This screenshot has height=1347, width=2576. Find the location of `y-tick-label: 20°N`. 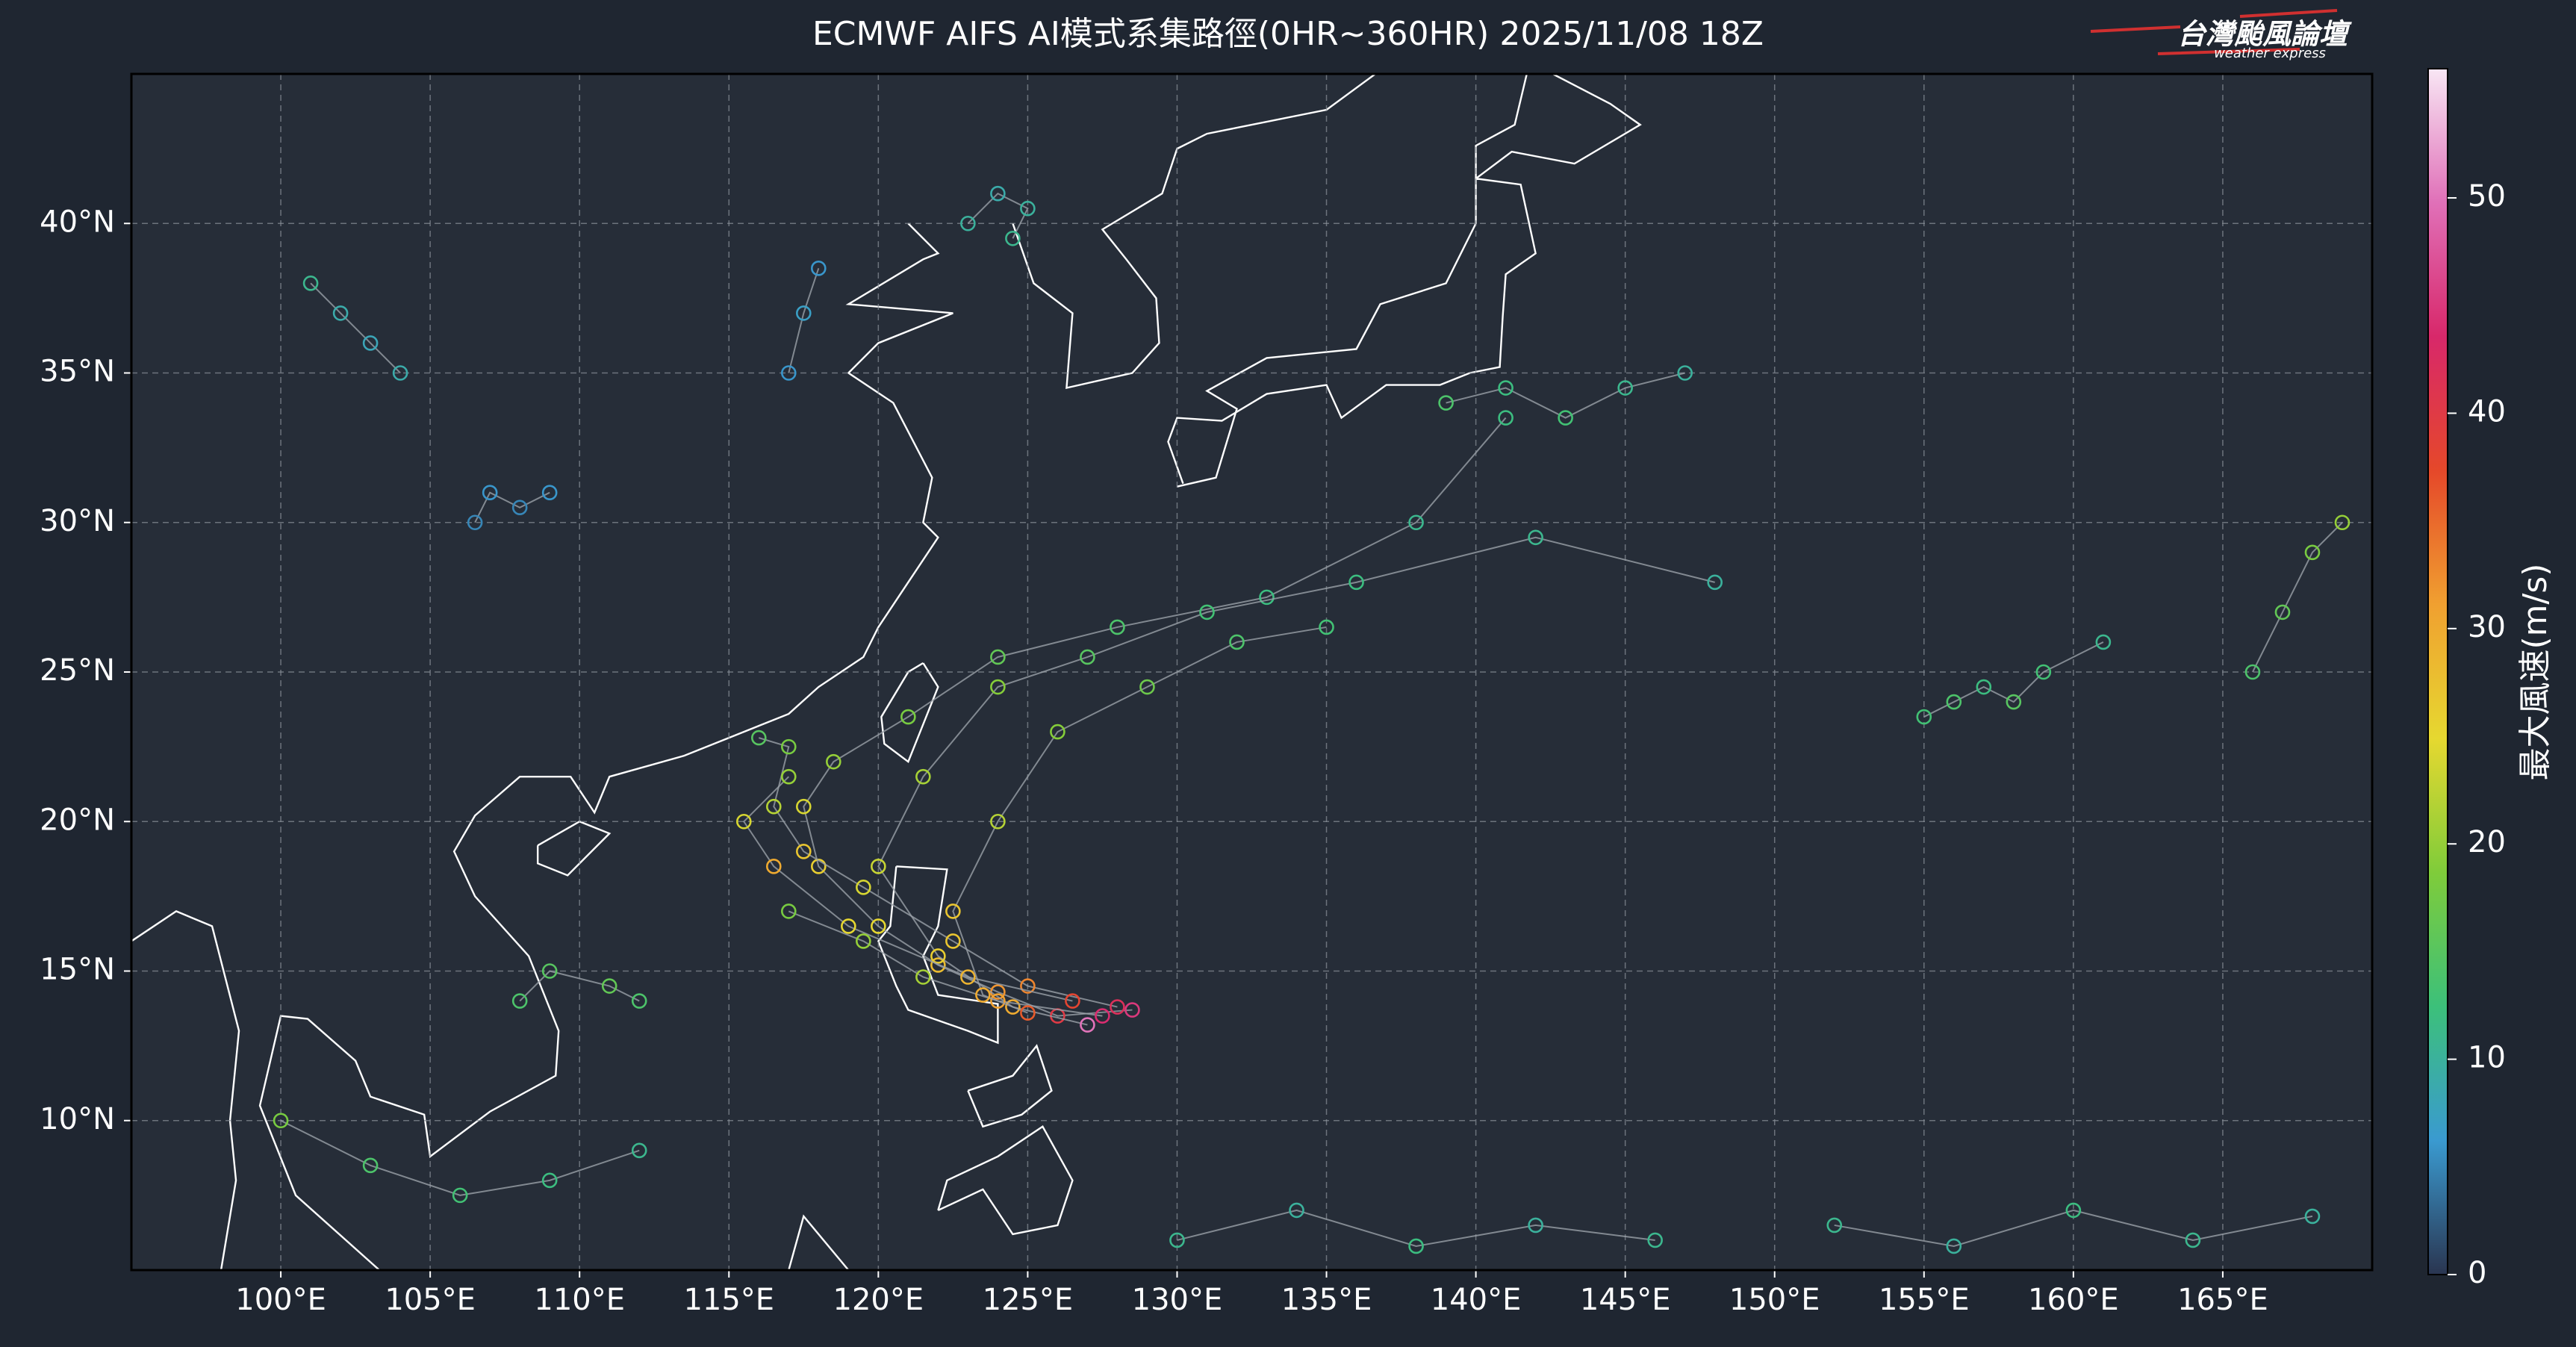

y-tick-label: 20°N is located at coordinates (77, 820).